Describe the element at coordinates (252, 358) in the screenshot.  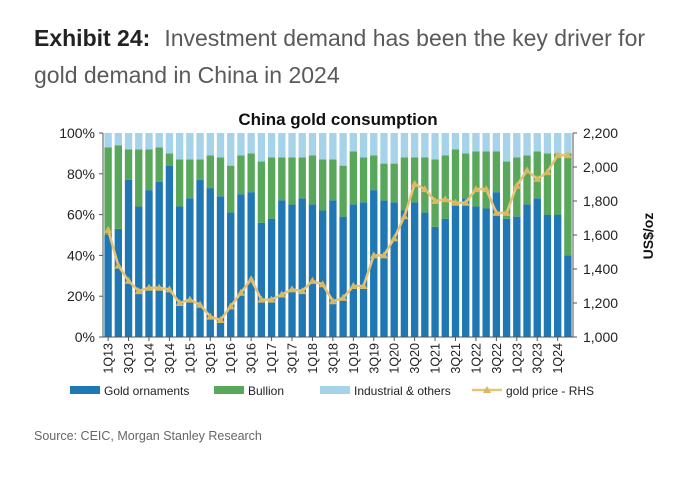
I see `x-tick-label: 3Q16` at that location.